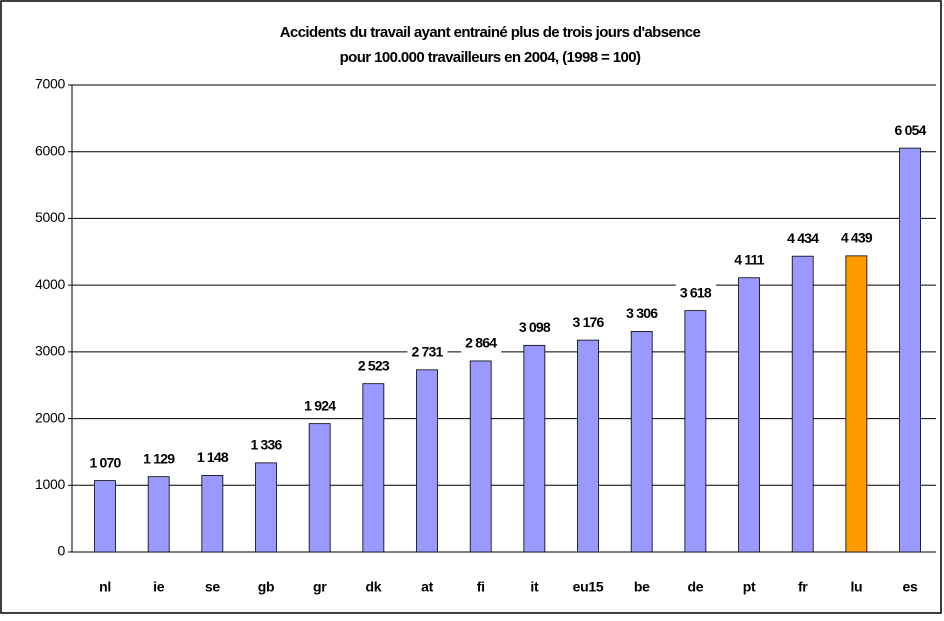  I want to click on value-label: 2 864, so click(481, 343).